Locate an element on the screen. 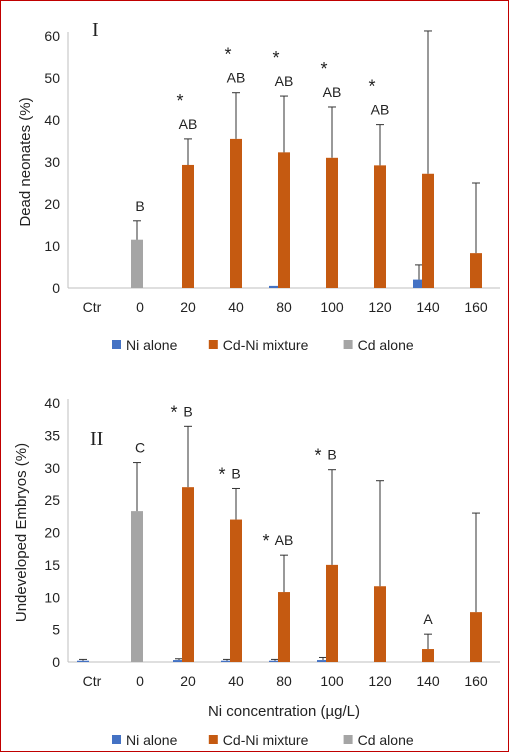 Image resolution: width=511 pixels, height=754 pixels. panel-label: I is located at coordinates (95, 30).